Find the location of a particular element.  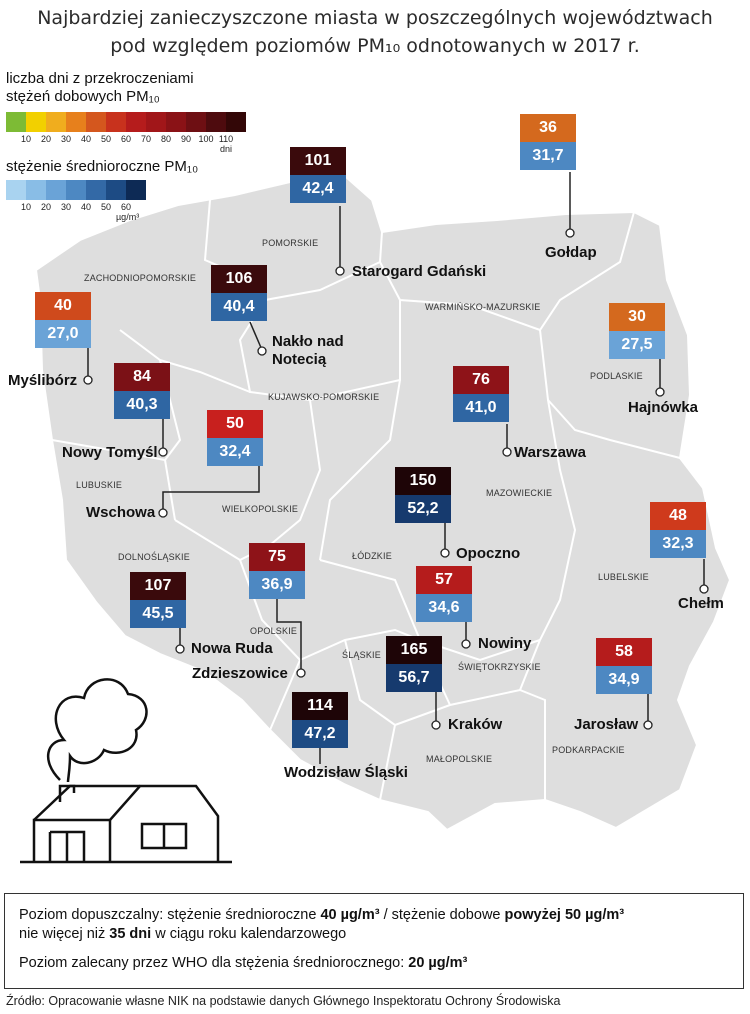

days-value: 165 is located at coordinates (414, 650).